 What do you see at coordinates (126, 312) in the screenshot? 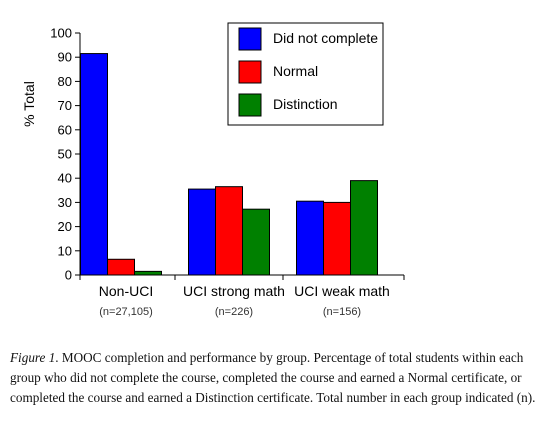
I see `category-count-label: (n=27,105)` at bounding box center [126, 312].